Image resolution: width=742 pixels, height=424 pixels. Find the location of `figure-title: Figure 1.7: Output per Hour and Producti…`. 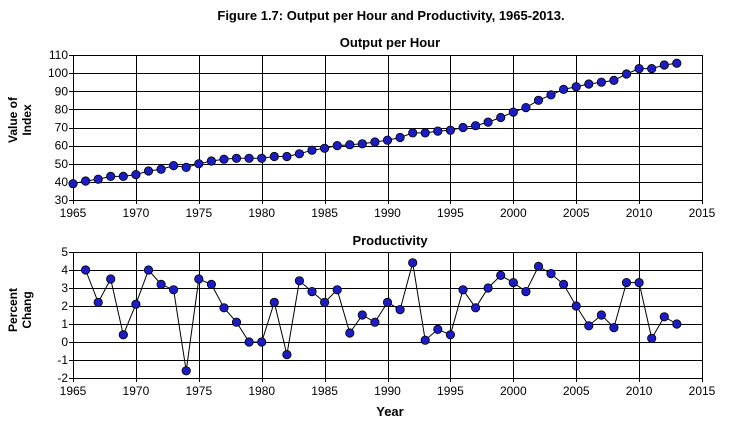

figure-title: Figure 1.7: Output per Hour and Producti… is located at coordinates (390, 15).